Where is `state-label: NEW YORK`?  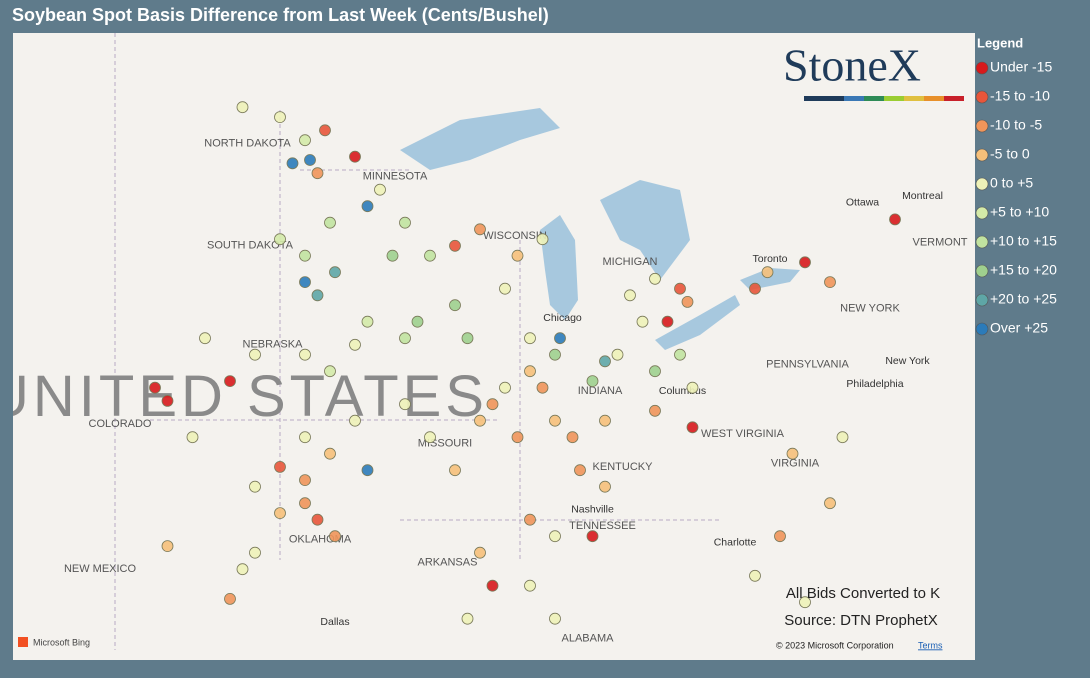 state-label: NEW YORK is located at coordinates (870, 308).